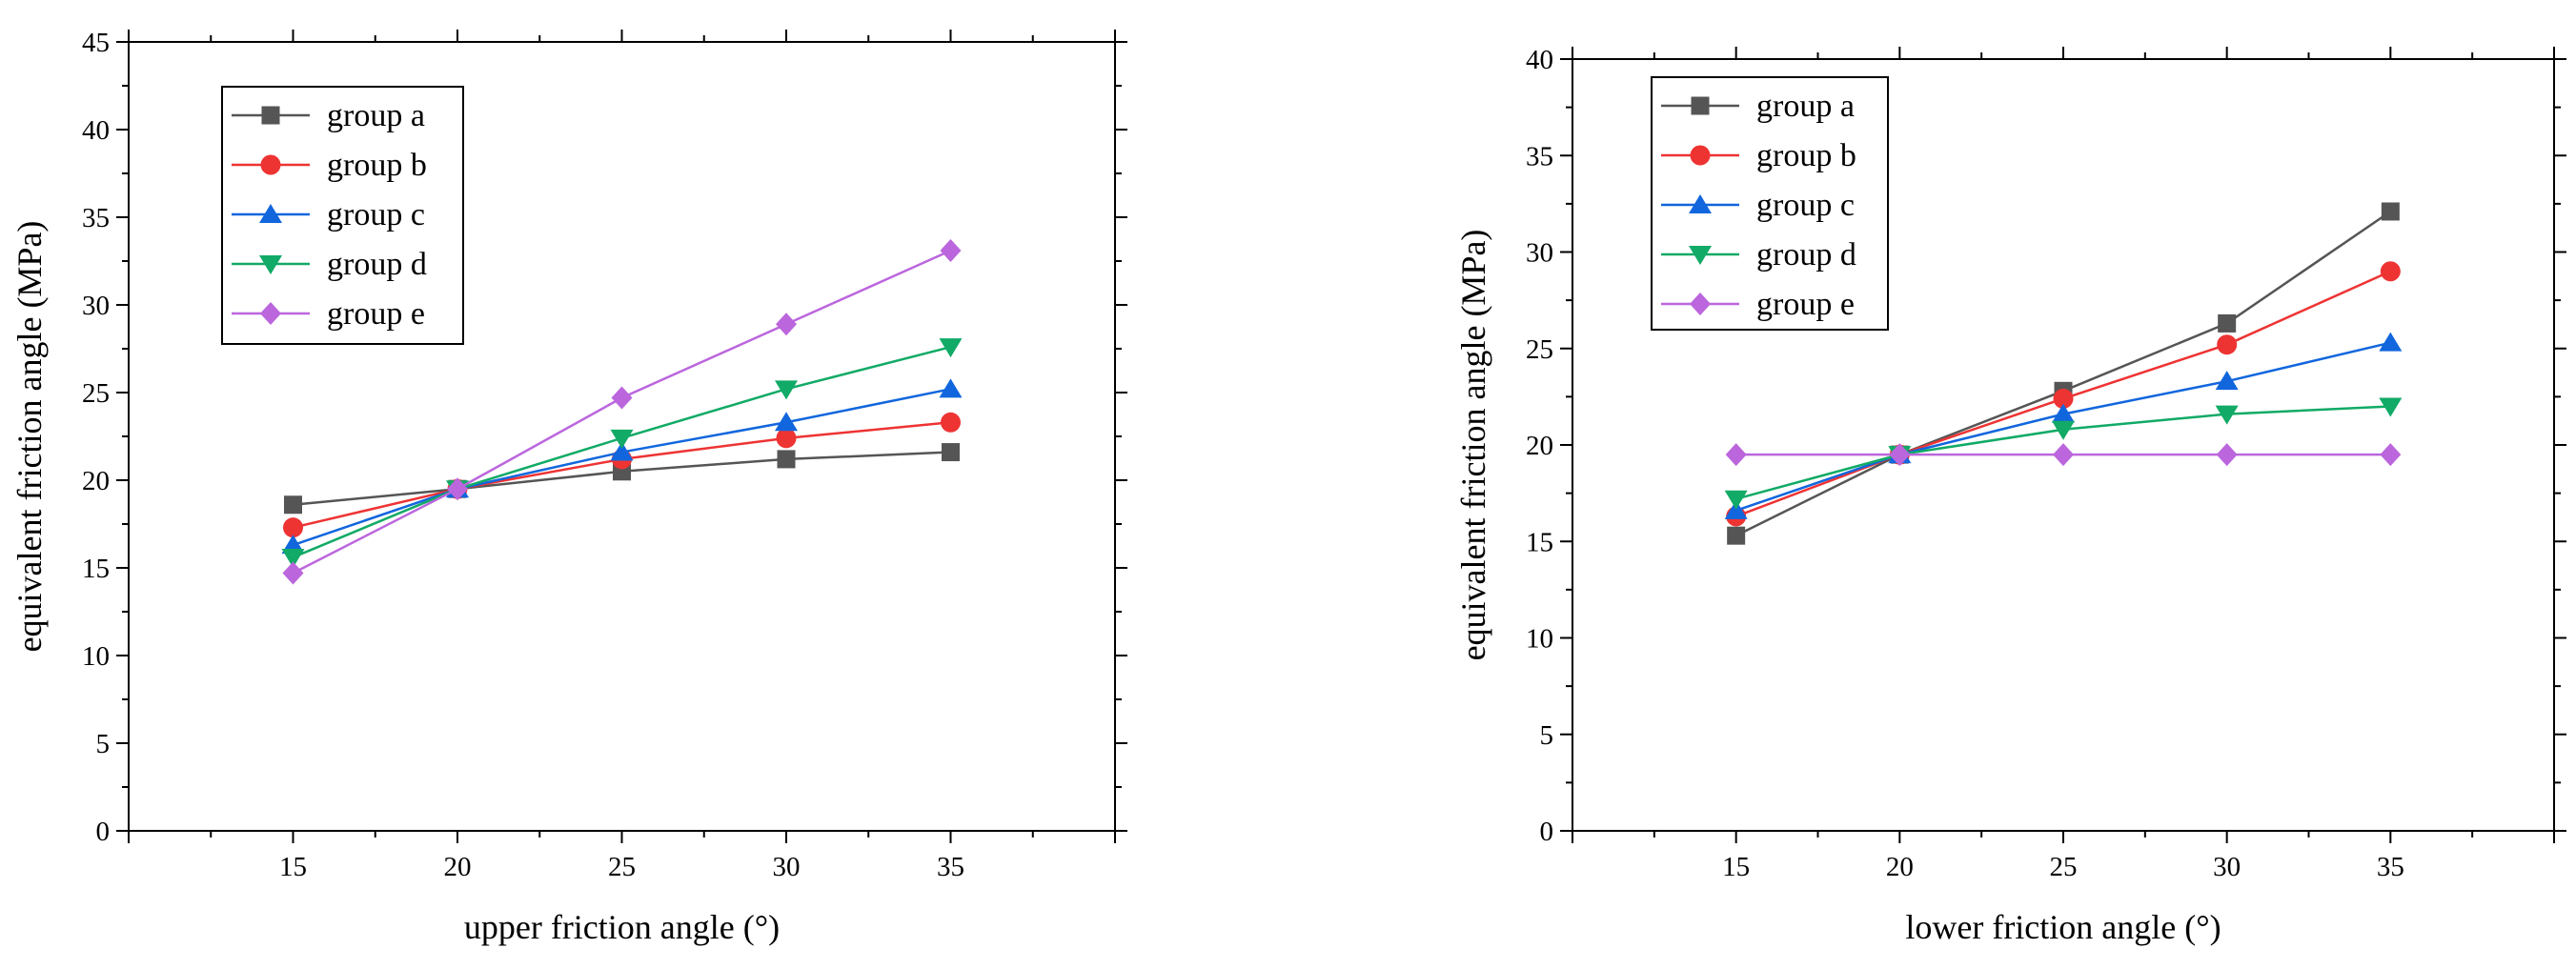 The width and height of the screenshot is (2576, 969). Describe the element at coordinates (293, 867) in the screenshot. I see `x-tick-label: 15` at that location.